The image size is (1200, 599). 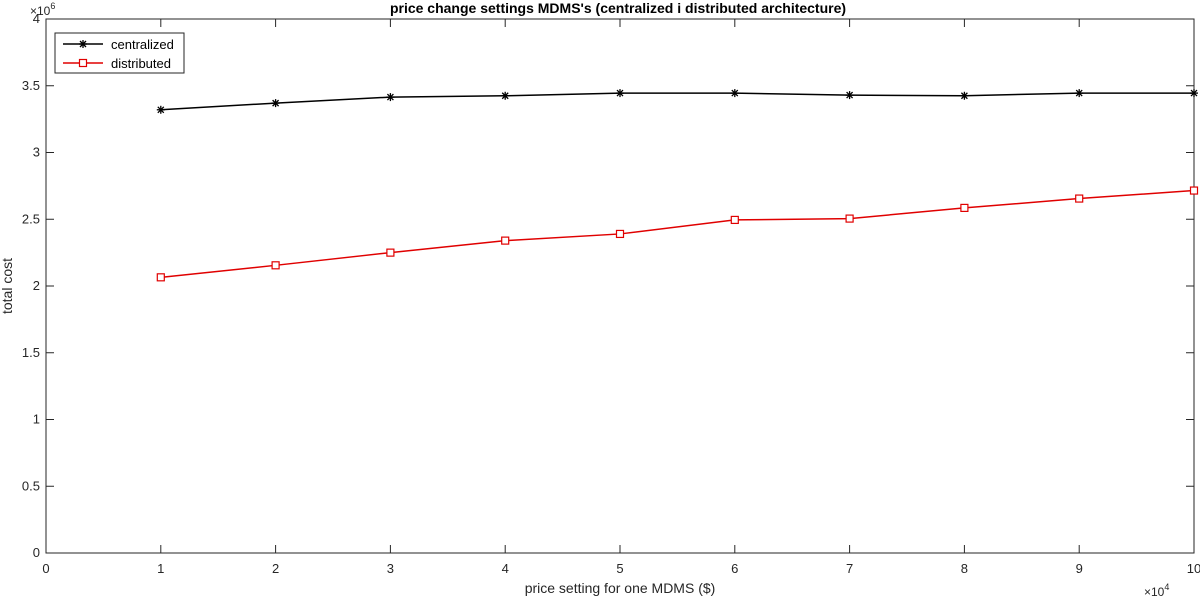 What do you see at coordinates (734, 568) in the screenshot?
I see `x-tick-label: 6` at bounding box center [734, 568].